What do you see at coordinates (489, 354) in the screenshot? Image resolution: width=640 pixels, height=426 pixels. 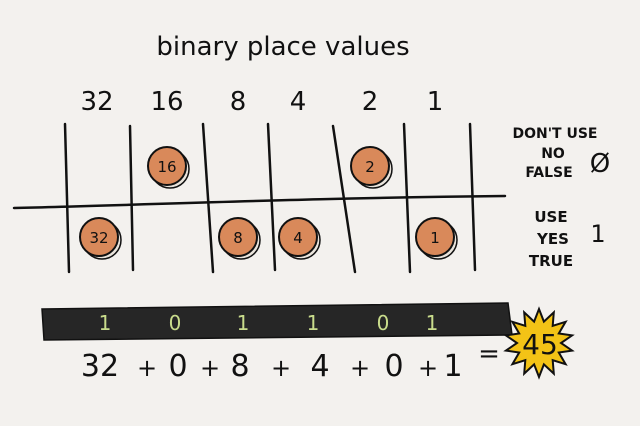 I see `equals-sign: =` at bounding box center [489, 354].